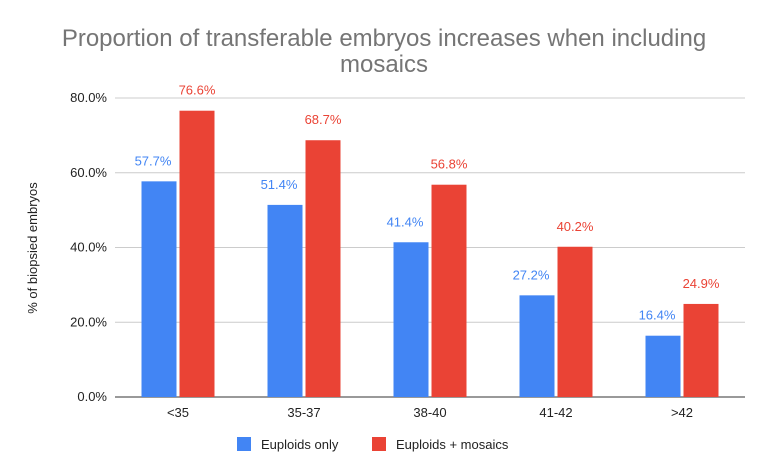  I want to click on y-tick-label: 40.0%, so click(88, 247).